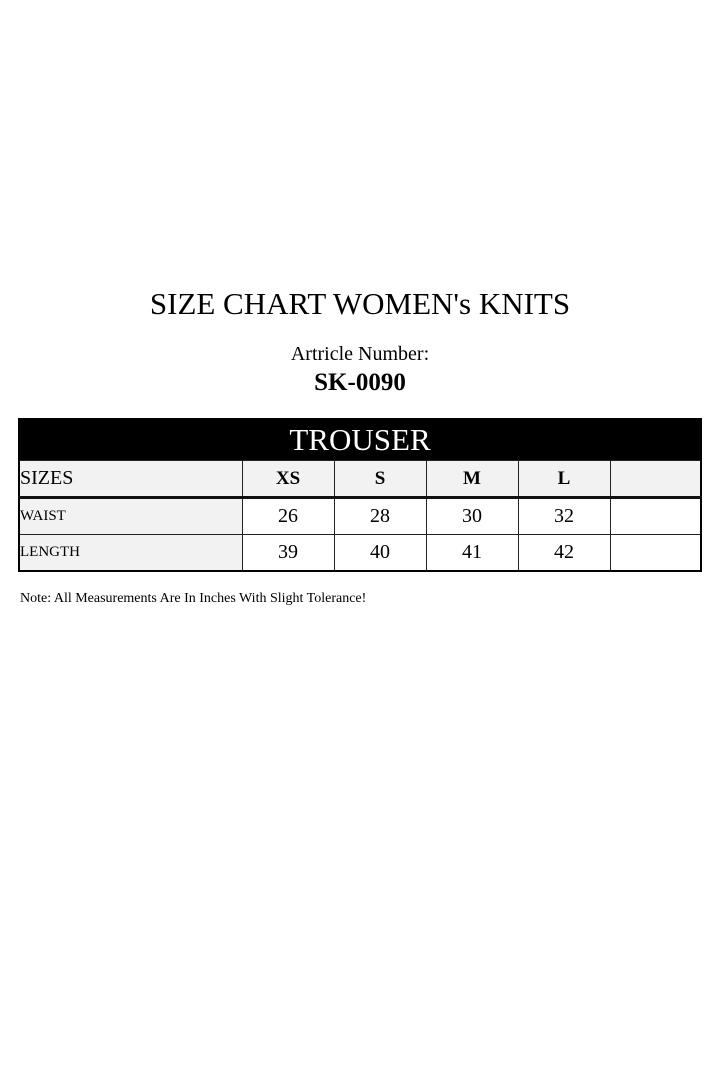 The width and height of the screenshot is (720, 1080). What do you see at coordinates (564, 479) in the screenshot?
I see `size-cell: L` at bounding box center [564, 479].